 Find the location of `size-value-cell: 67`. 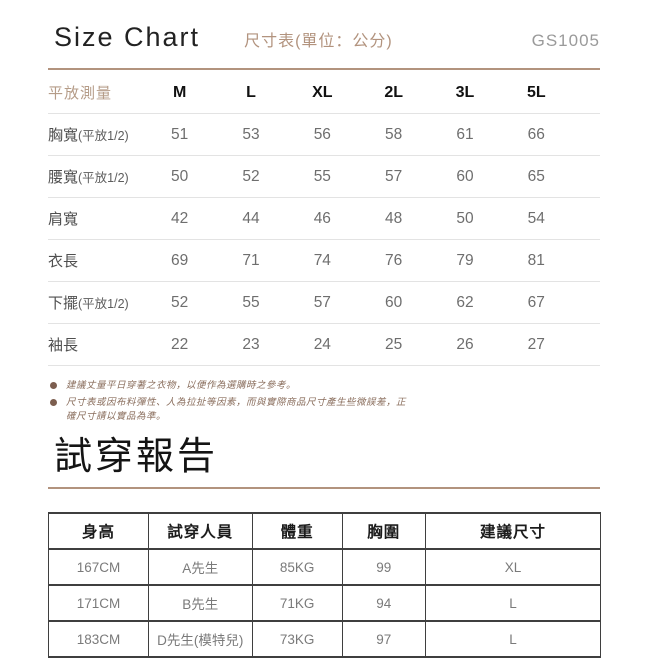

size-value-cell: 67 is located at coordinates (536, 302).